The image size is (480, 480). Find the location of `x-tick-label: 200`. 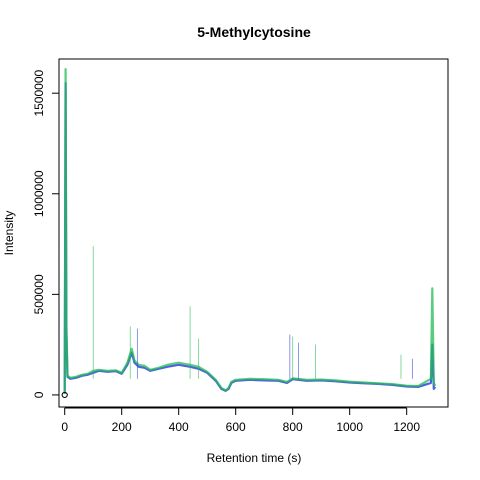

x-tick-label: 200 is located at coordinates (122, 427).